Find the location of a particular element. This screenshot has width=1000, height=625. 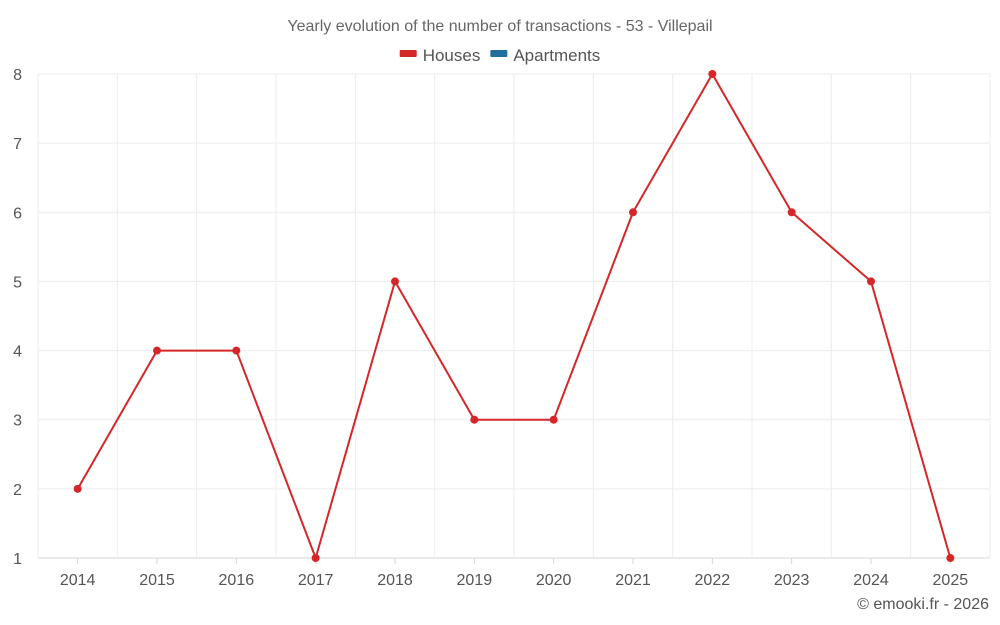

data-point-houses-2018 is located at coordinates (395, 281).